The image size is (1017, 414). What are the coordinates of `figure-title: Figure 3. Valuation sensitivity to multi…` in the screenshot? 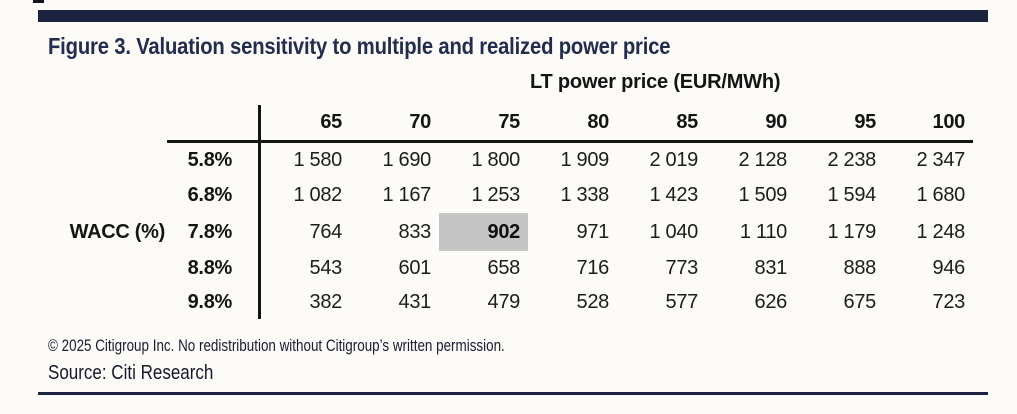 It's located at (359, 46).